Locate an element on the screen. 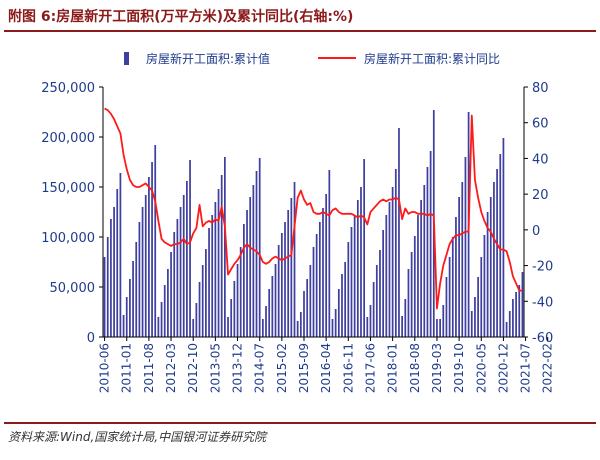 This screenshot has height=460, width=600. x-tick-label-0: 2010-06 is located at coordinates (105, 368).